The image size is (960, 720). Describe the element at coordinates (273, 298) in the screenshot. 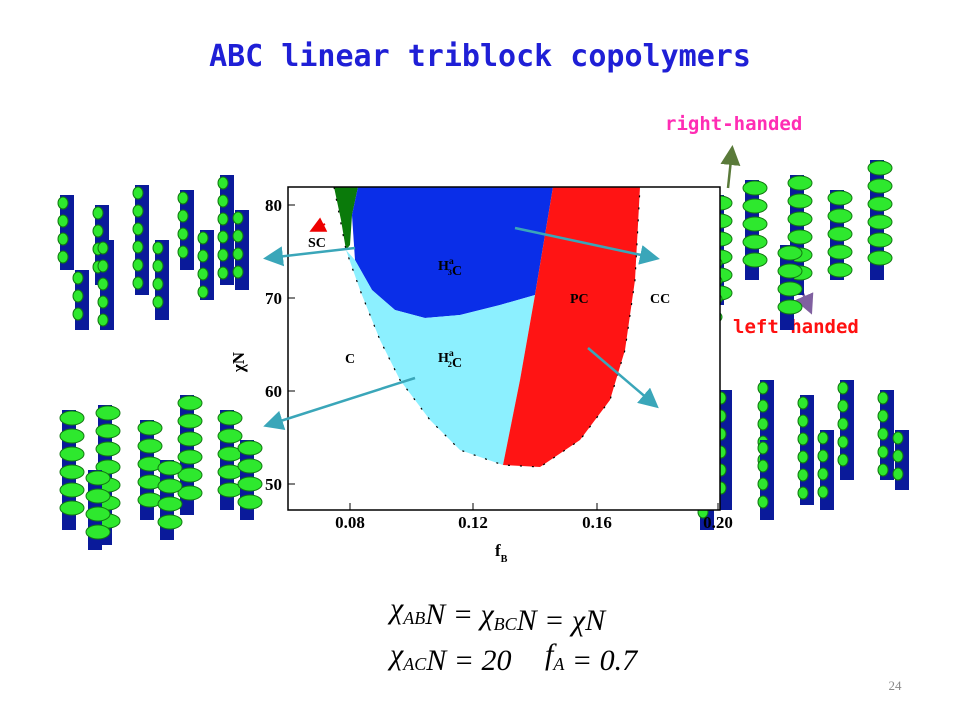

I see `y-tick-label: 70` at that location.